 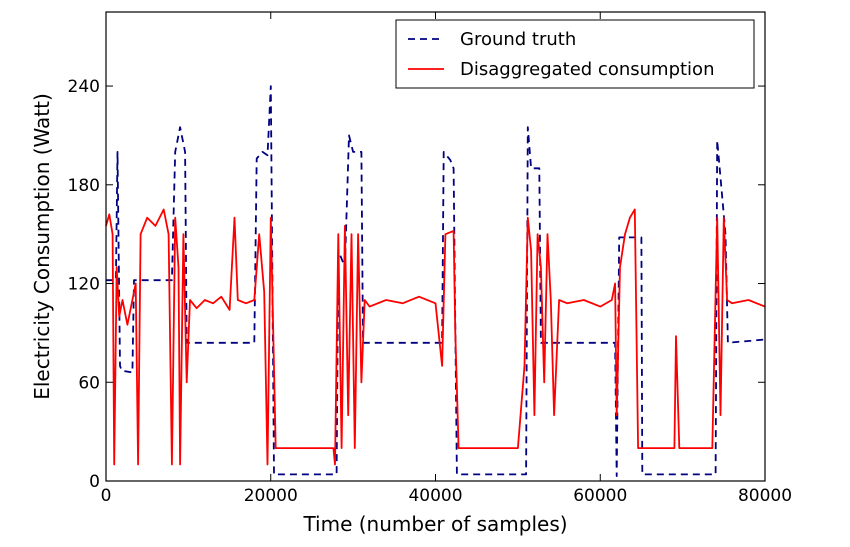 What do you see at coordinates (84, 186) in the screenshot?
I see `y-tick-label: 180` at bounding box center [84, 186].